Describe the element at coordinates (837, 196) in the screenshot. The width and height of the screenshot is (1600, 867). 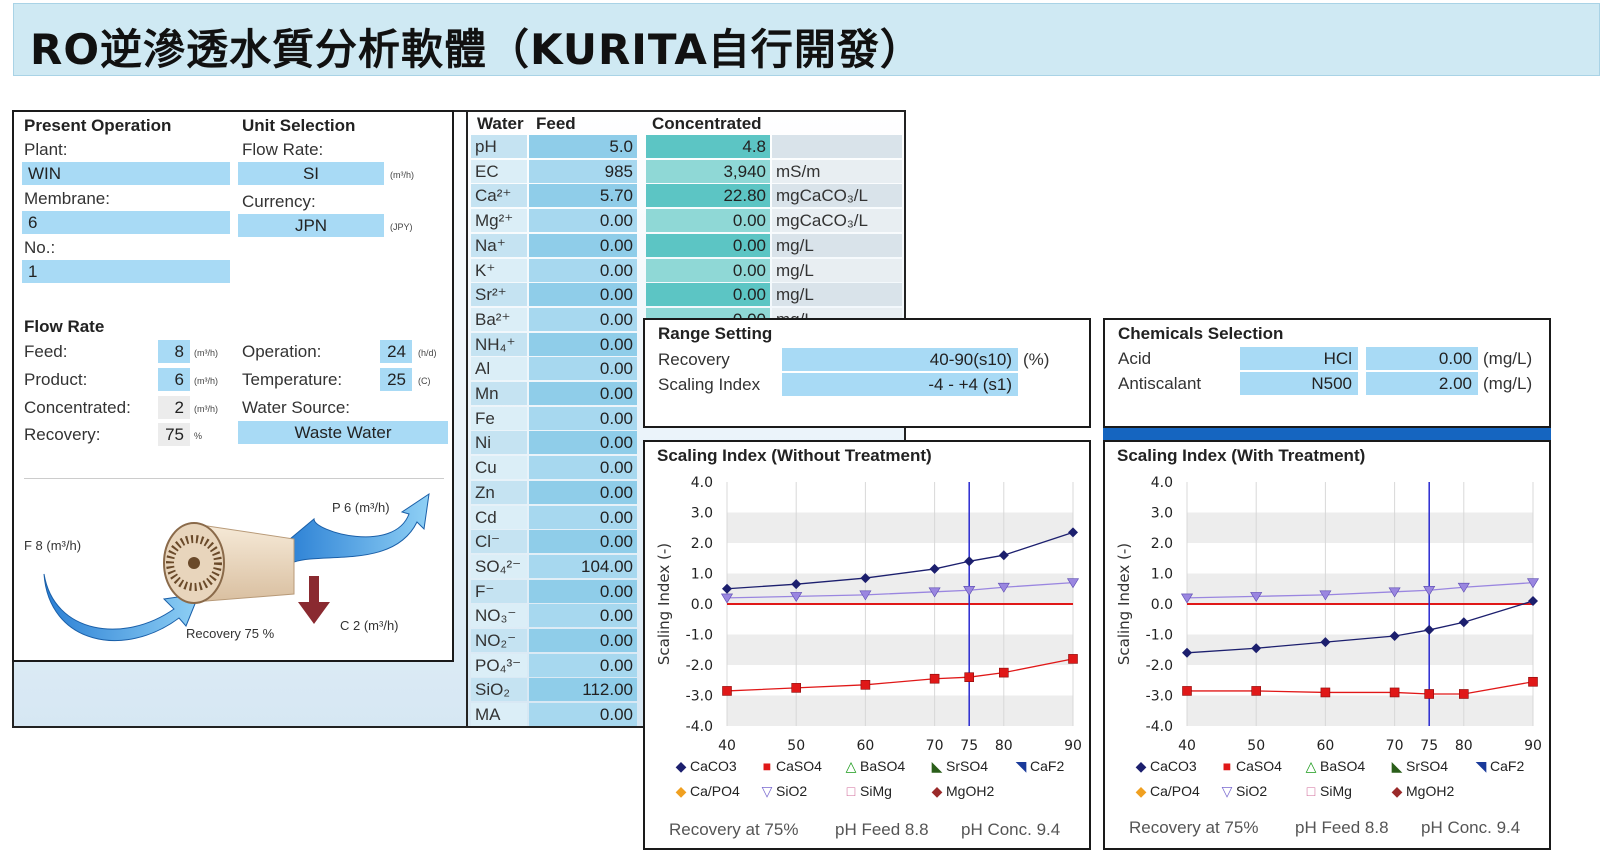
I see `water-unit: mgCaCO₃/L` at that location.